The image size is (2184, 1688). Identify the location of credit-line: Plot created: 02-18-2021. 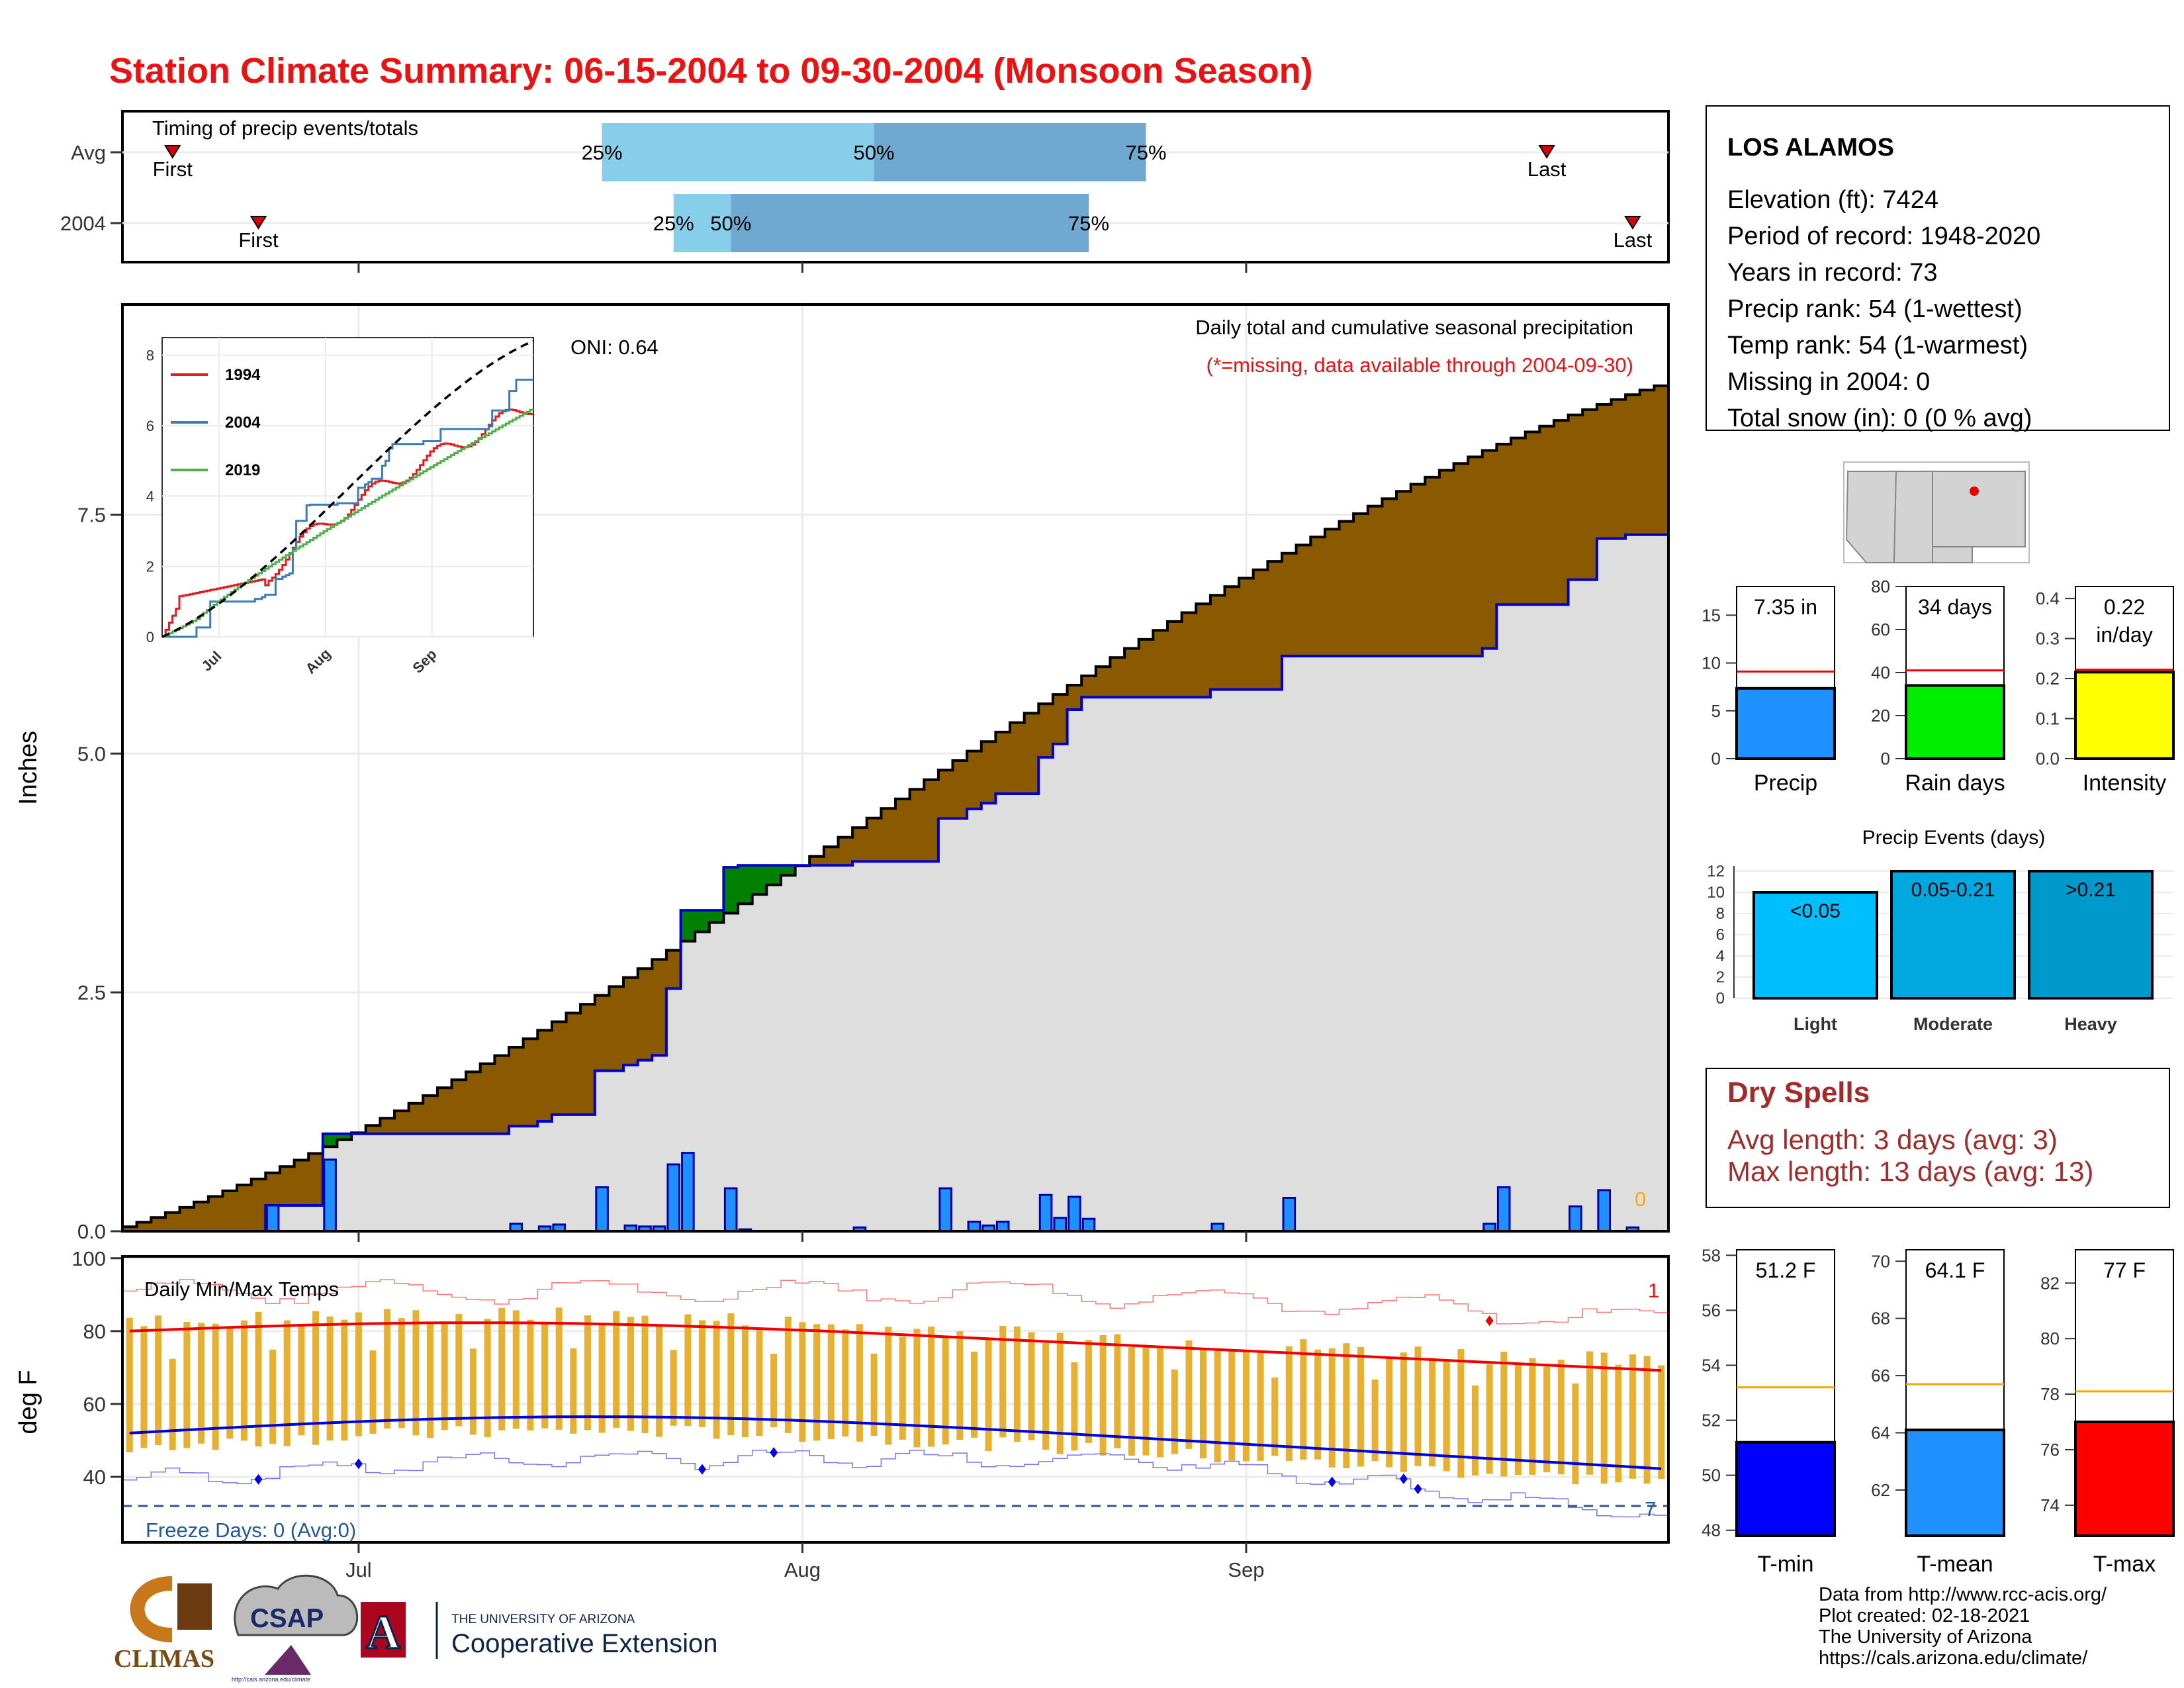
(1925, 1615).